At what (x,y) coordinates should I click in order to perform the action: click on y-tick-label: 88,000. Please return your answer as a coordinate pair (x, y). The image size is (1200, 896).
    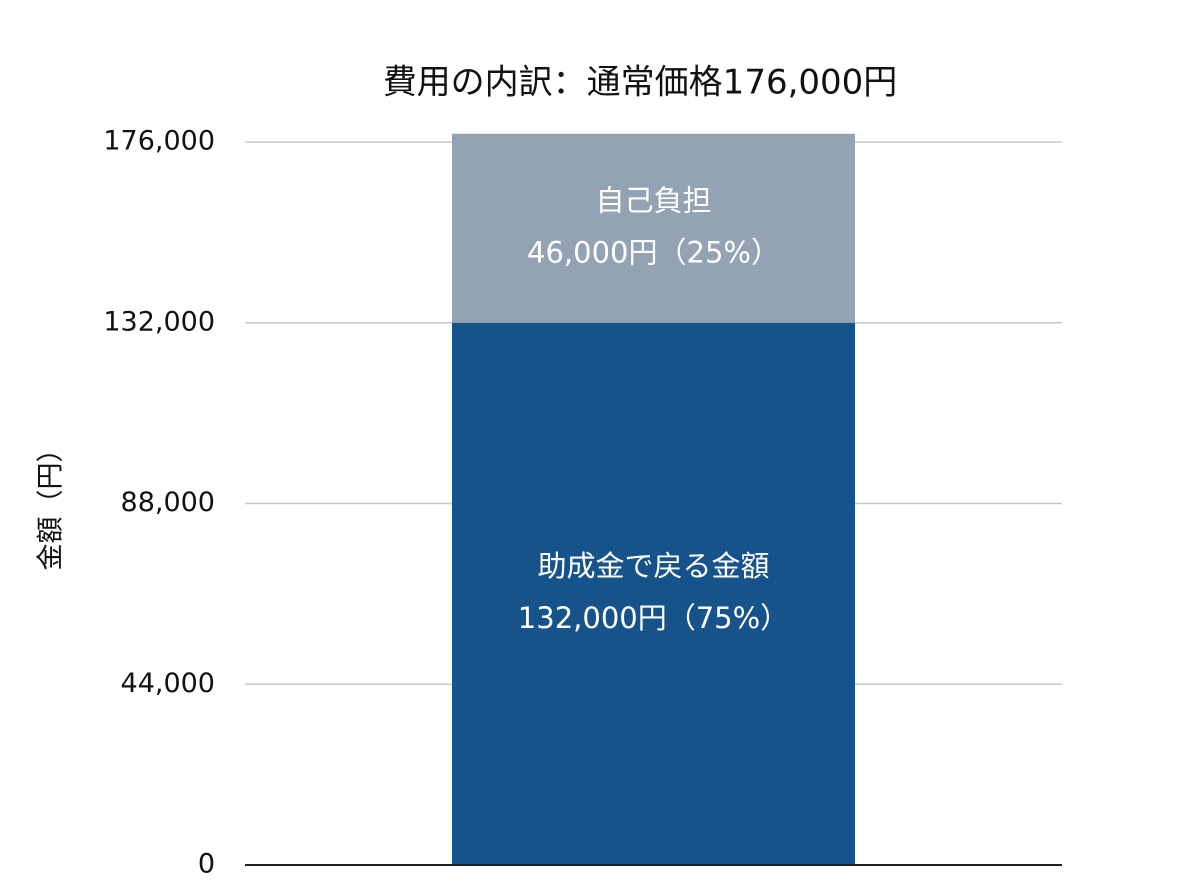
    Looking at the image, I should click on (168, 502).